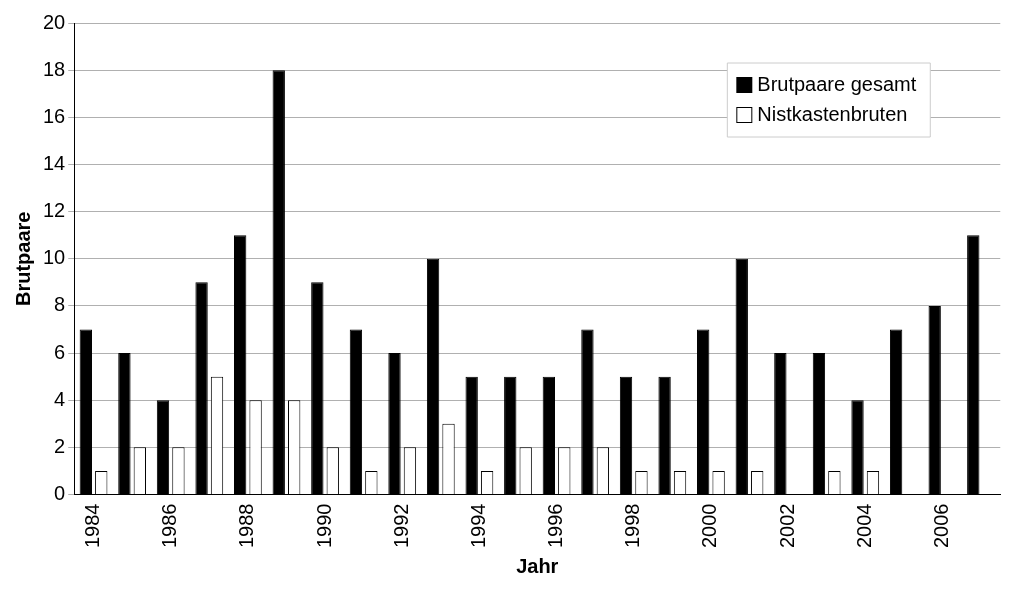 The width and height of the screenshot is (1018, 591). I want to click on x-tick-label: 1996, so click(555, 526).